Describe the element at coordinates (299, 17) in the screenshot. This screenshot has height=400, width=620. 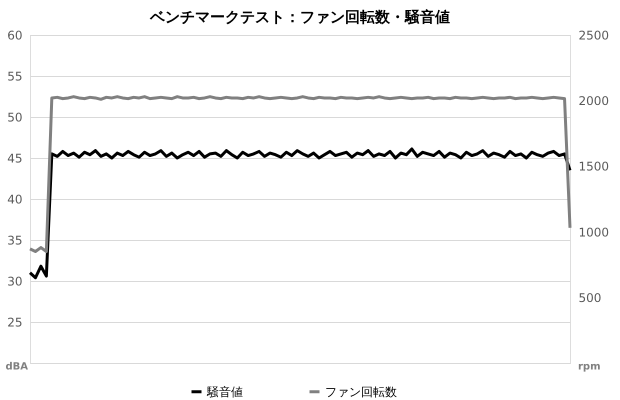
I see `chart-title: ベンチマークテスト：ファン回転数・騒音値` at that location.